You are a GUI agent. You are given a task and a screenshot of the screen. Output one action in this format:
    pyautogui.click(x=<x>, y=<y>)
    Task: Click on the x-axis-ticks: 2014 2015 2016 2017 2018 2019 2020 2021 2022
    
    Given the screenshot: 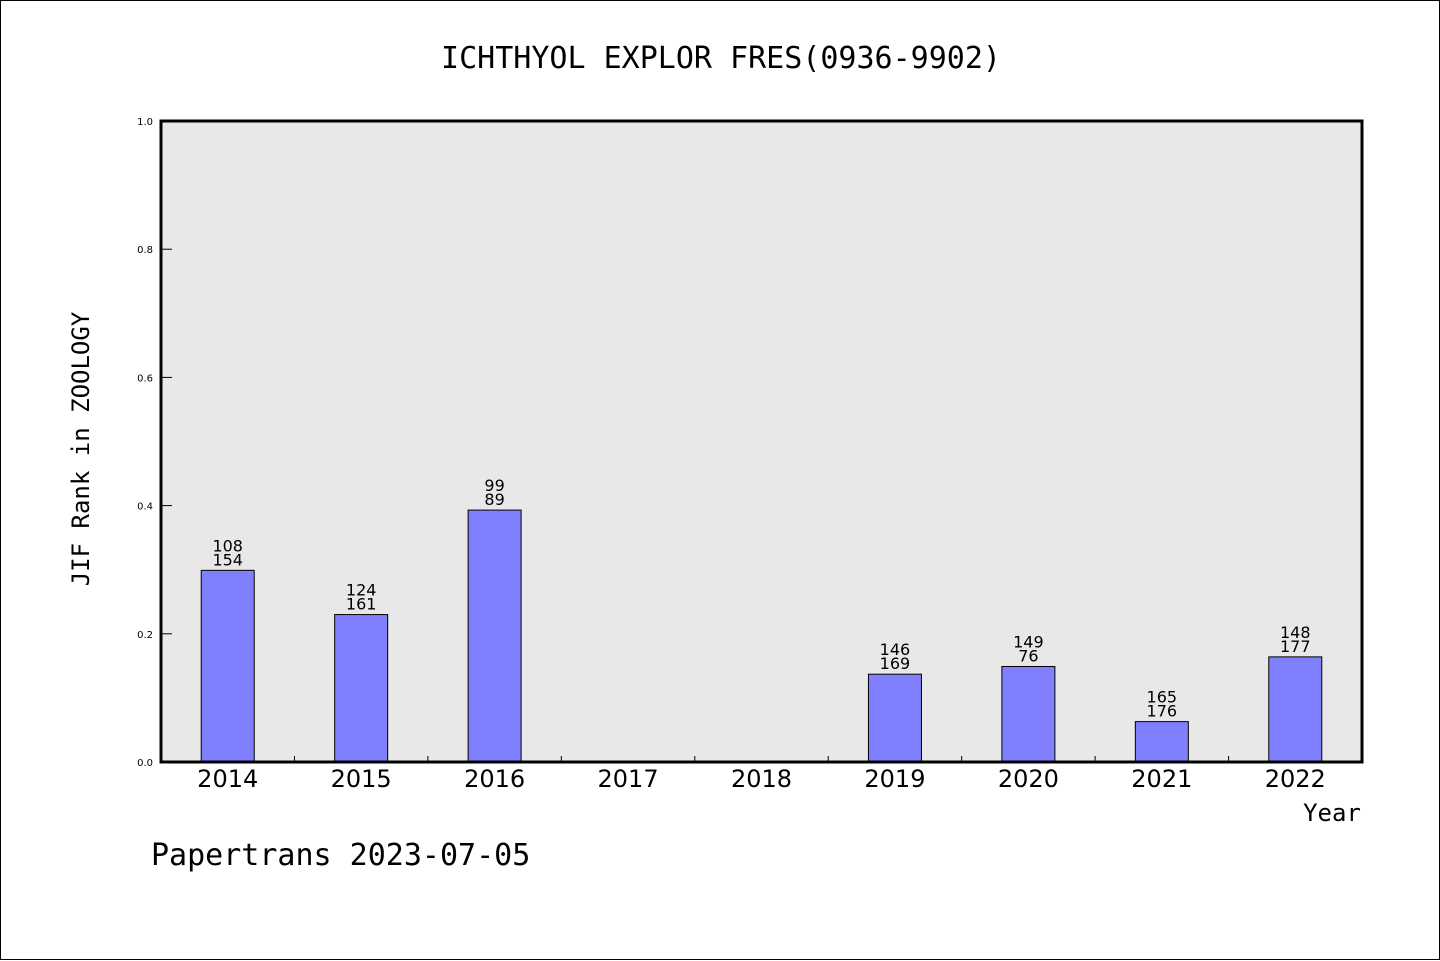 What is the action you would take?
    pyautogui.click(x=761, y=774)
    